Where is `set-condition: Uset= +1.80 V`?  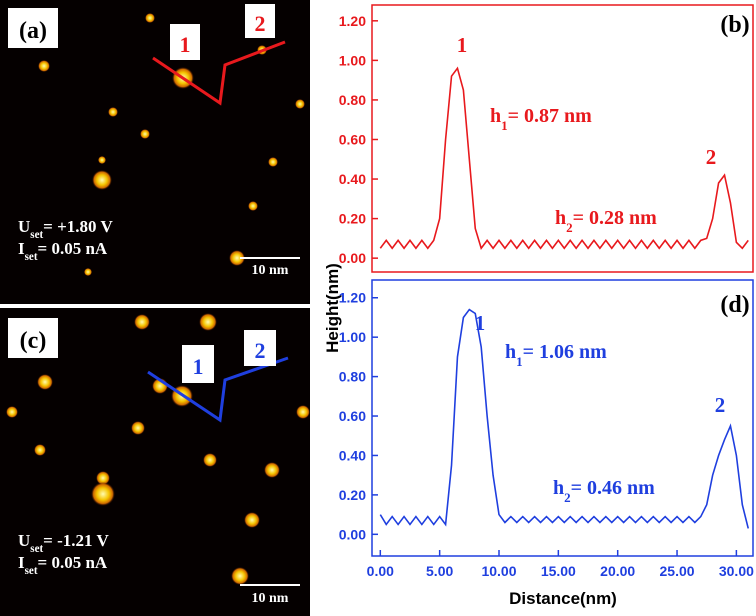
set-condition: Uset= +1.80 V is located at coordinates (65, 229).